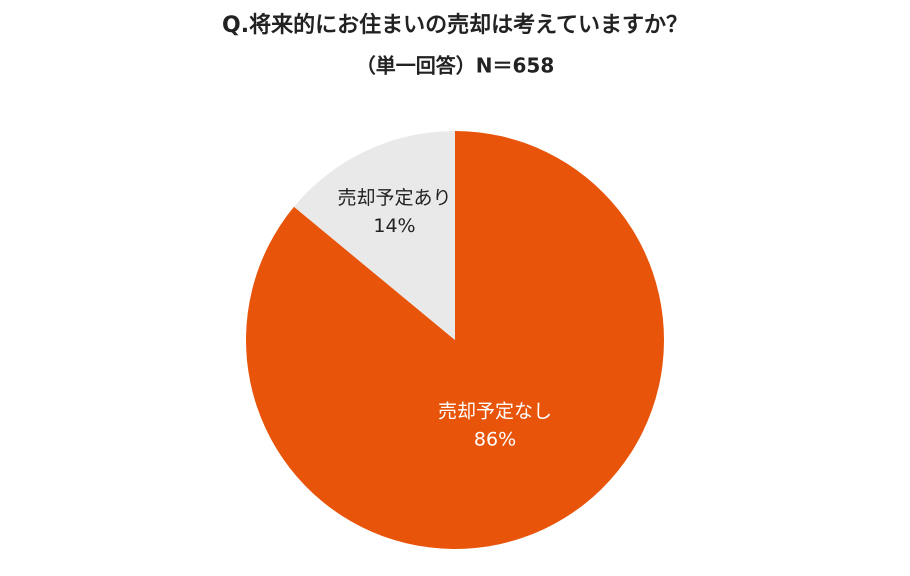  I want to click on chart-subtitle: （単一回答）N＝658, so click(455, 66).